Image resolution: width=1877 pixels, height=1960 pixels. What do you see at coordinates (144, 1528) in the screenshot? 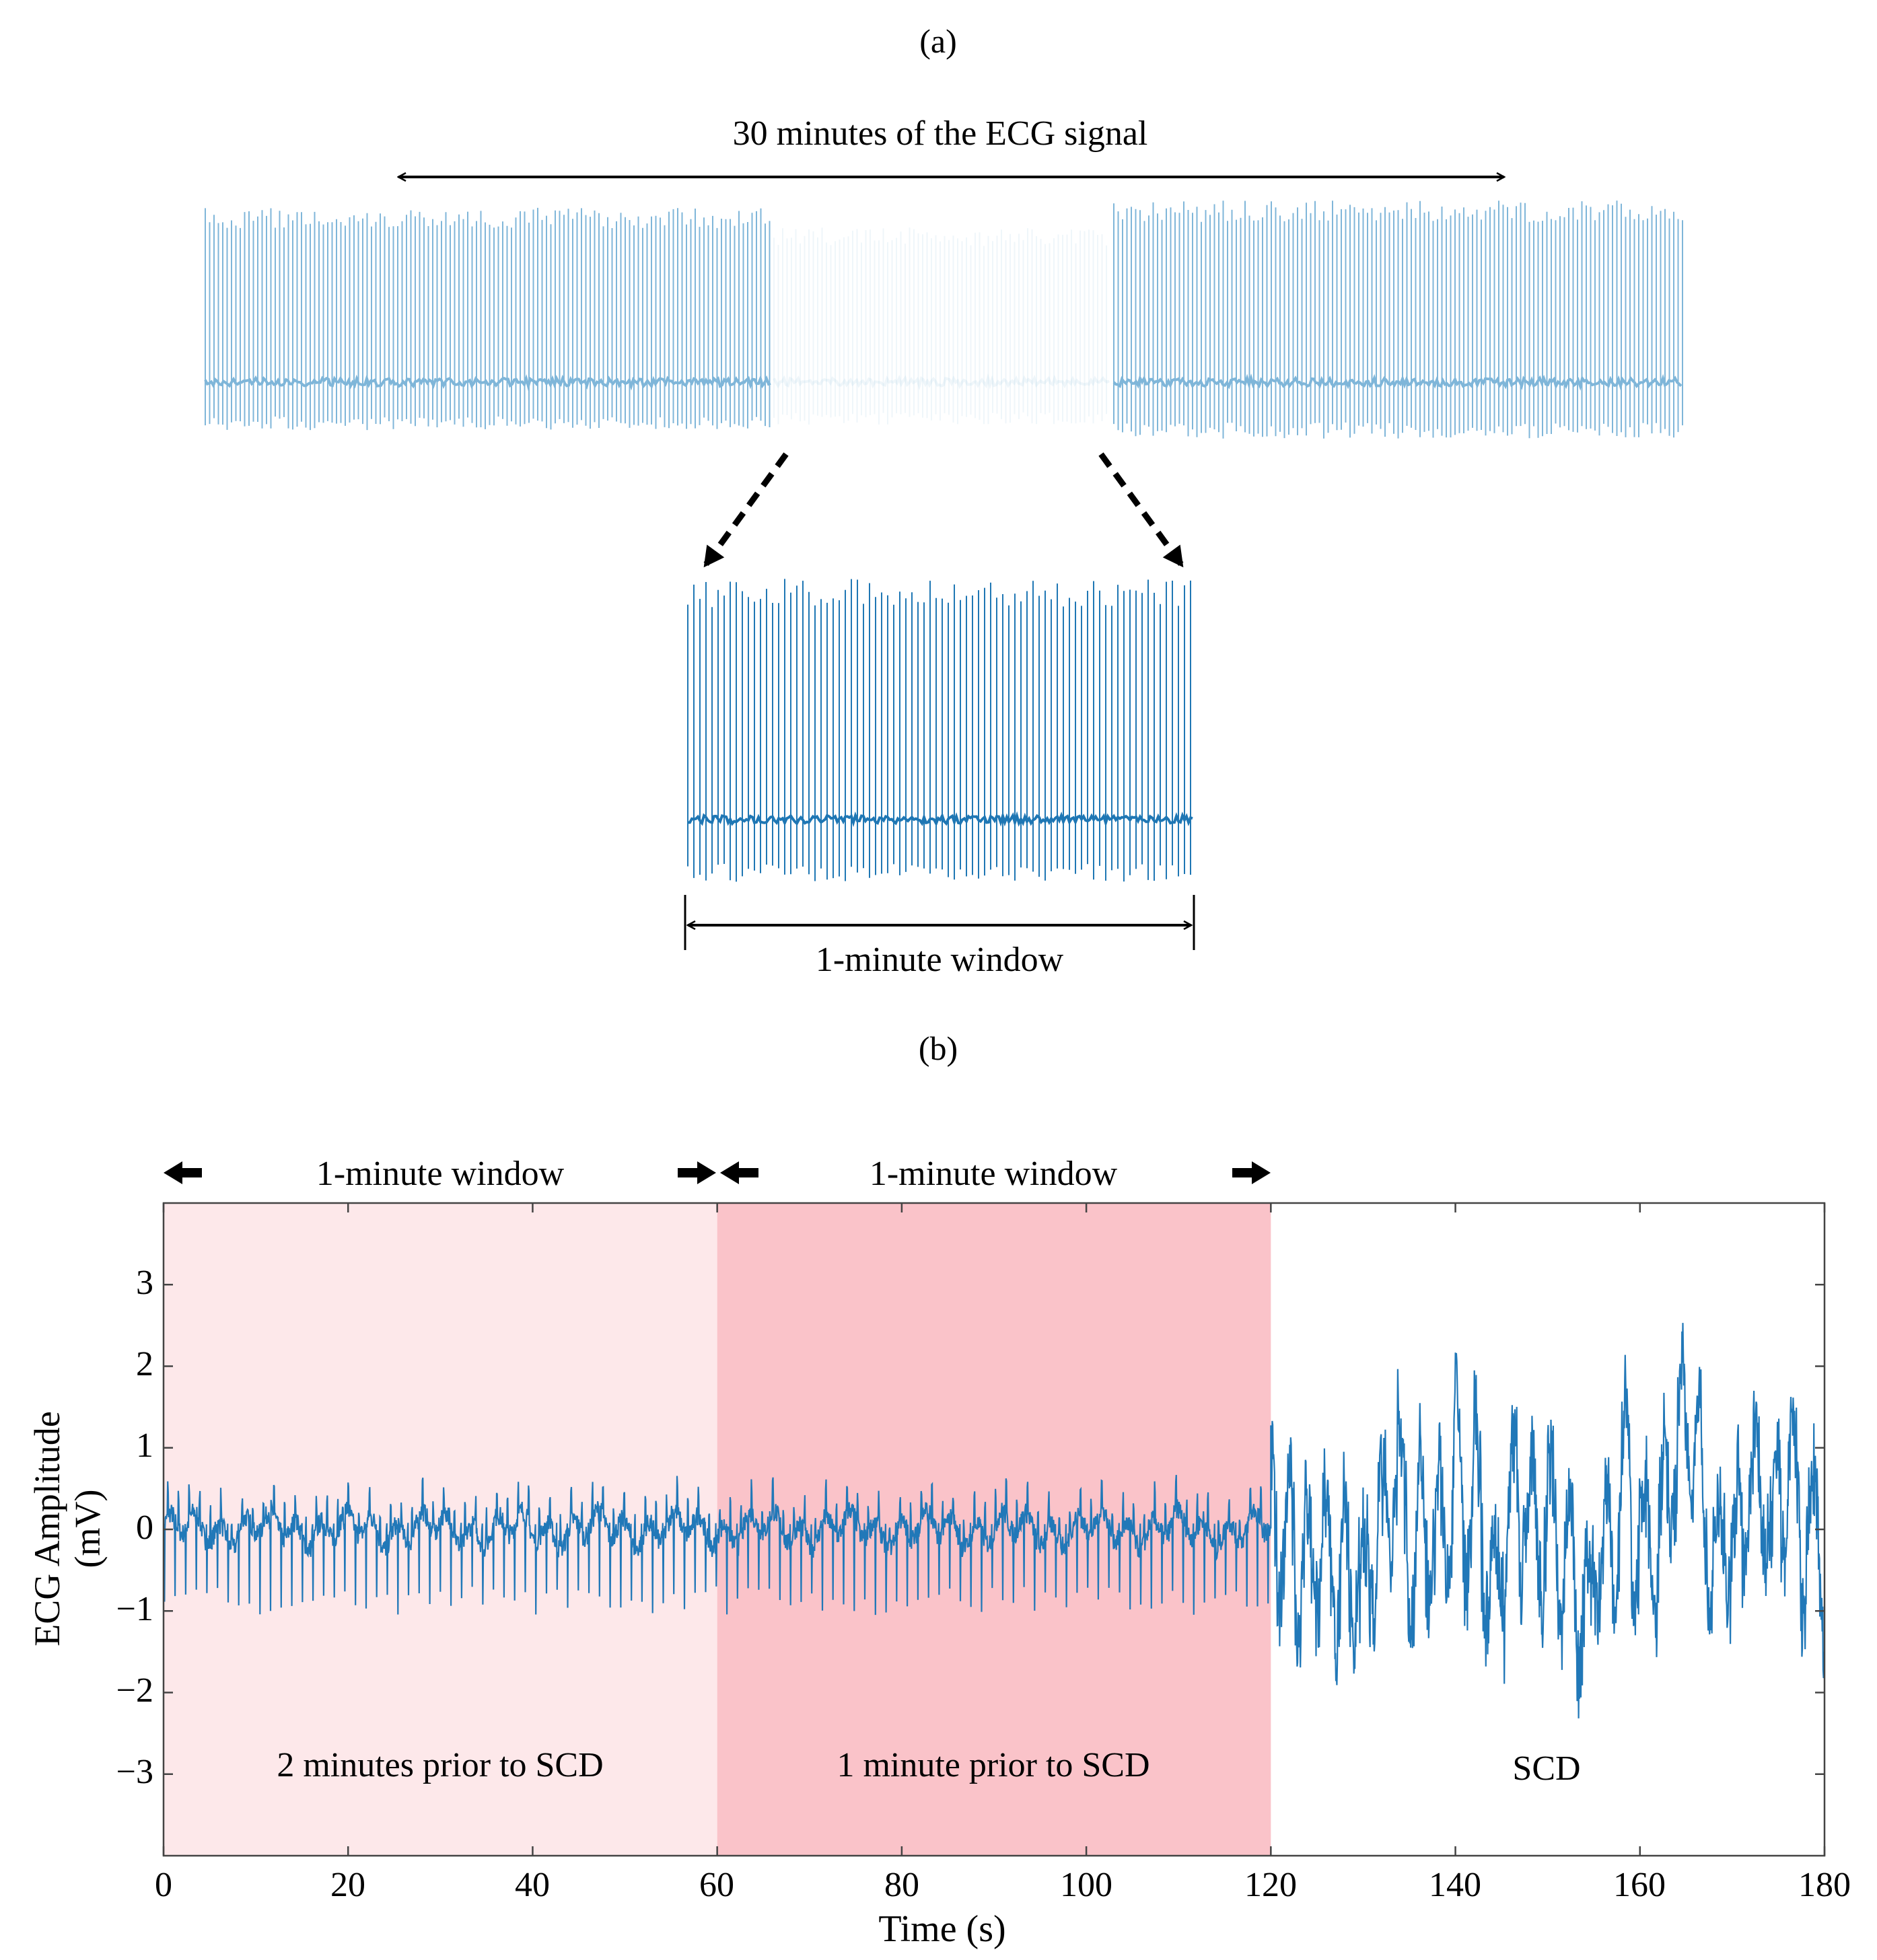
I see `y-tick-label: 0` at bounding box center [144, 1528].